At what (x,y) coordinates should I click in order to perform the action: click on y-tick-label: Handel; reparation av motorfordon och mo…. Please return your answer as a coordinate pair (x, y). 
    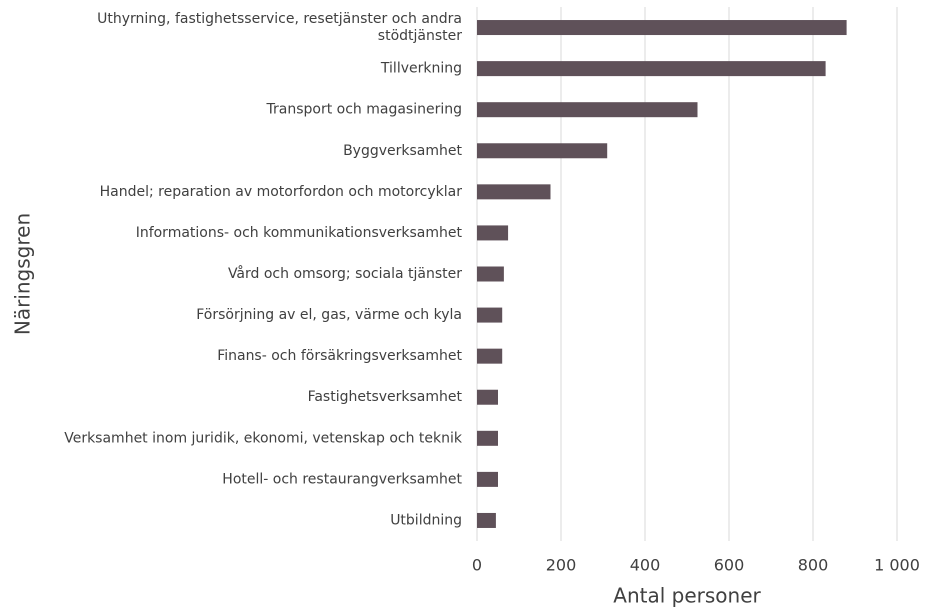
    Looking at the image, I should click on (281, 192).